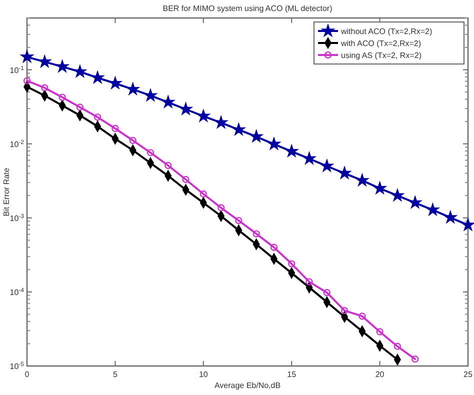 The width and height of the screenshot is (474, 395). Describe the element at coordinates (17, 291) in the screenshot. I see `y-tick-label: 10$^{-4}$` at that location.